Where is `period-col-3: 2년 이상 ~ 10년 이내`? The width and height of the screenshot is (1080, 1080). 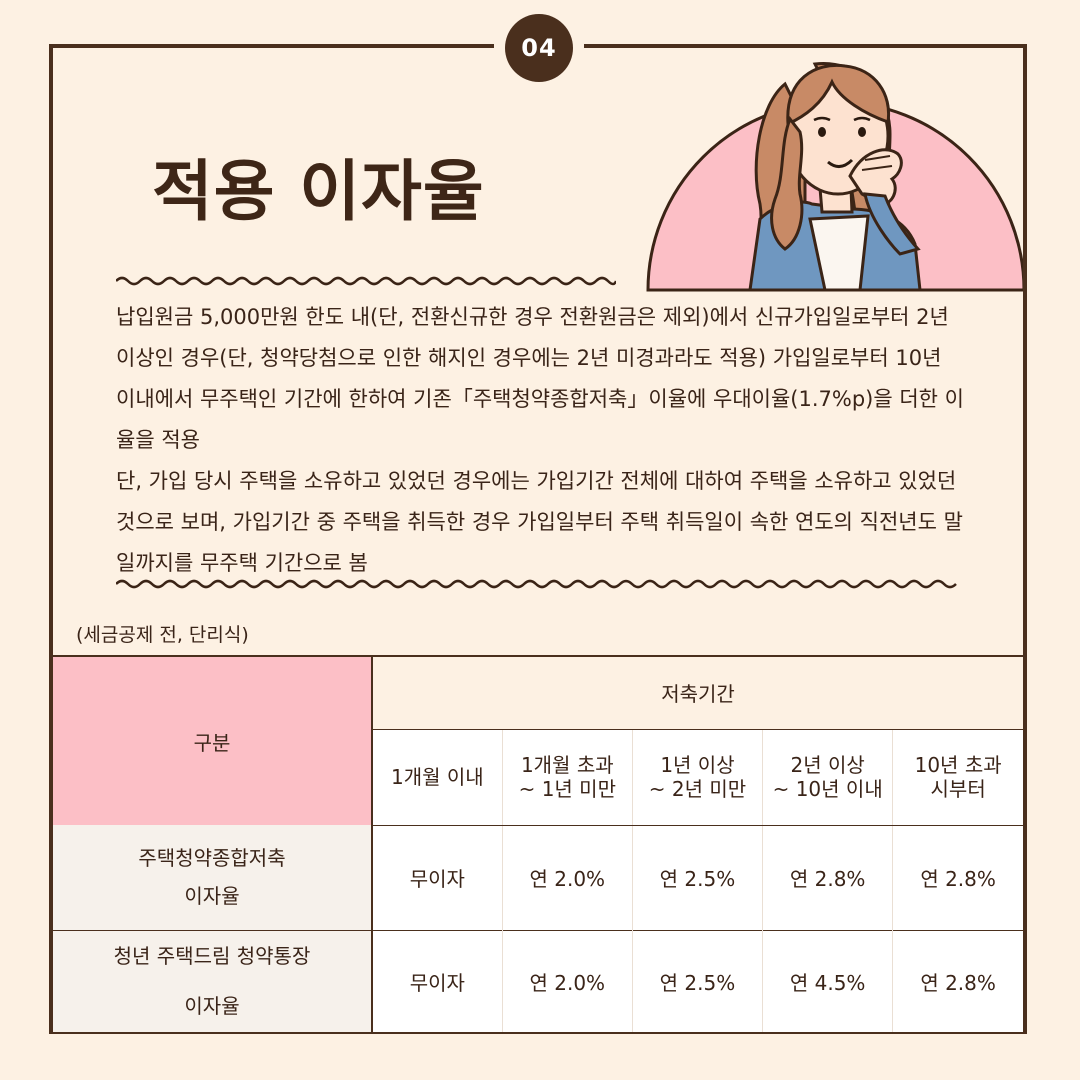
period-col-3: 2년 이상 ~ 10년 이내 is located at coordinates (828, 777).